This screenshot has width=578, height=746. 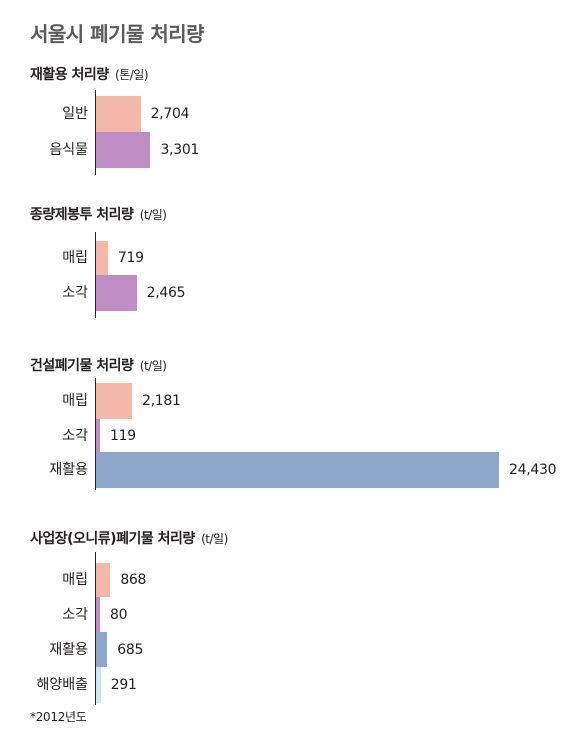 I want to click on data-label: 80, so click(x=119, y=614).